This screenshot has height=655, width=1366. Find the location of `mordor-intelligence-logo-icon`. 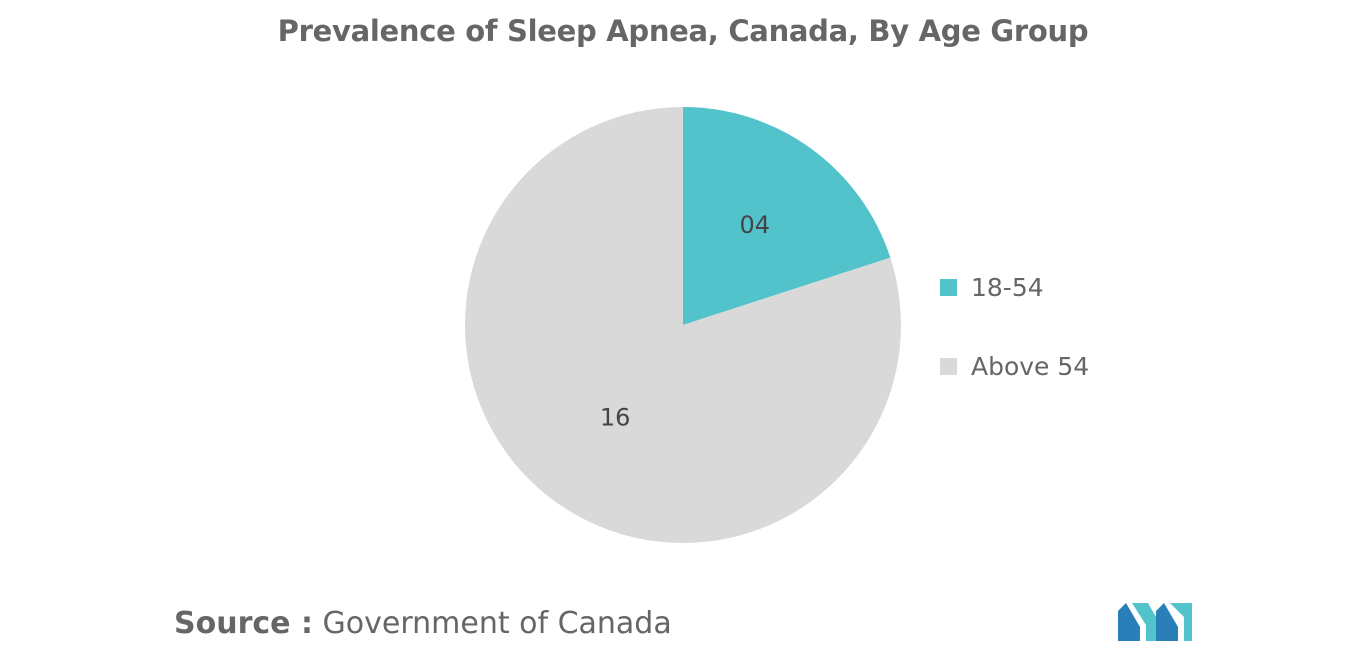

mordor-intelligence-logo-icon is located at coordinates (1155, 622).